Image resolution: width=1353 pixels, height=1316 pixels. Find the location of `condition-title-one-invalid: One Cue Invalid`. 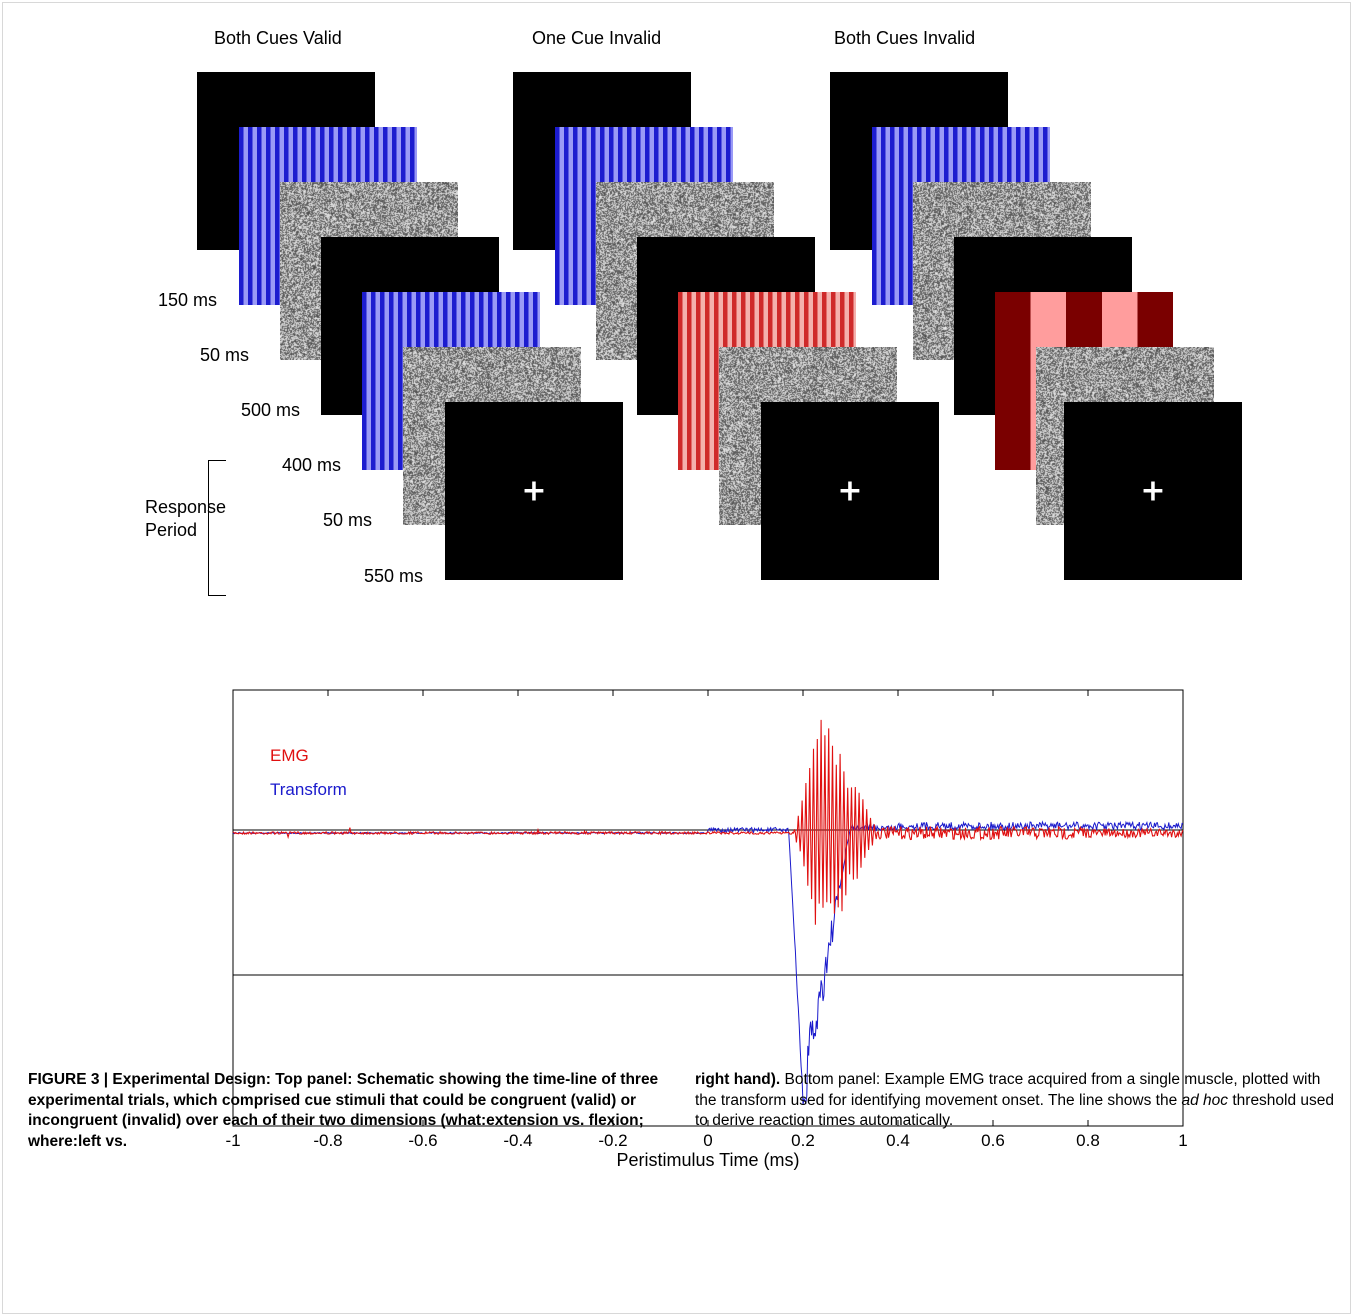

condition-title-one-invalid: One Cue Invalid is located at coordinates (596, 38).